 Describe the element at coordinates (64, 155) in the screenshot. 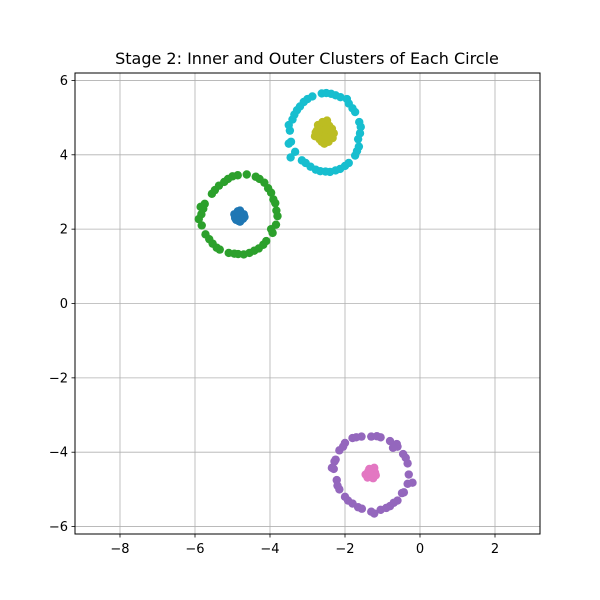

I see `y-tick-label: 4` at that location.